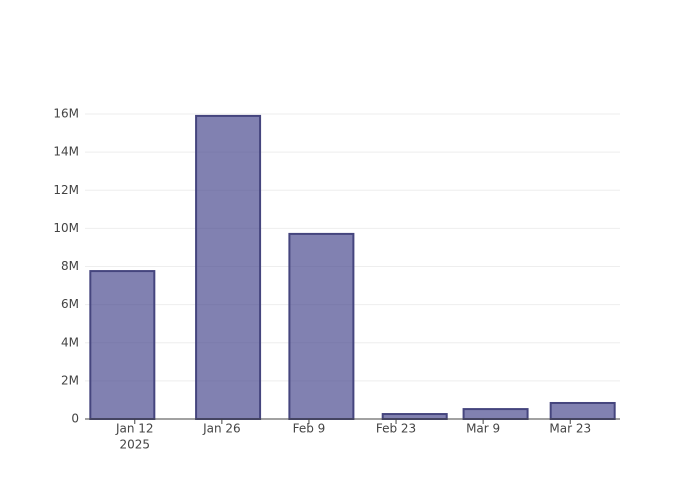 Image resolution: width=700 pixels, height=500 pixels. Describe the element at coordinates (66, 152) in the screenshot. I see `y-tick-label: 14M` at that location.